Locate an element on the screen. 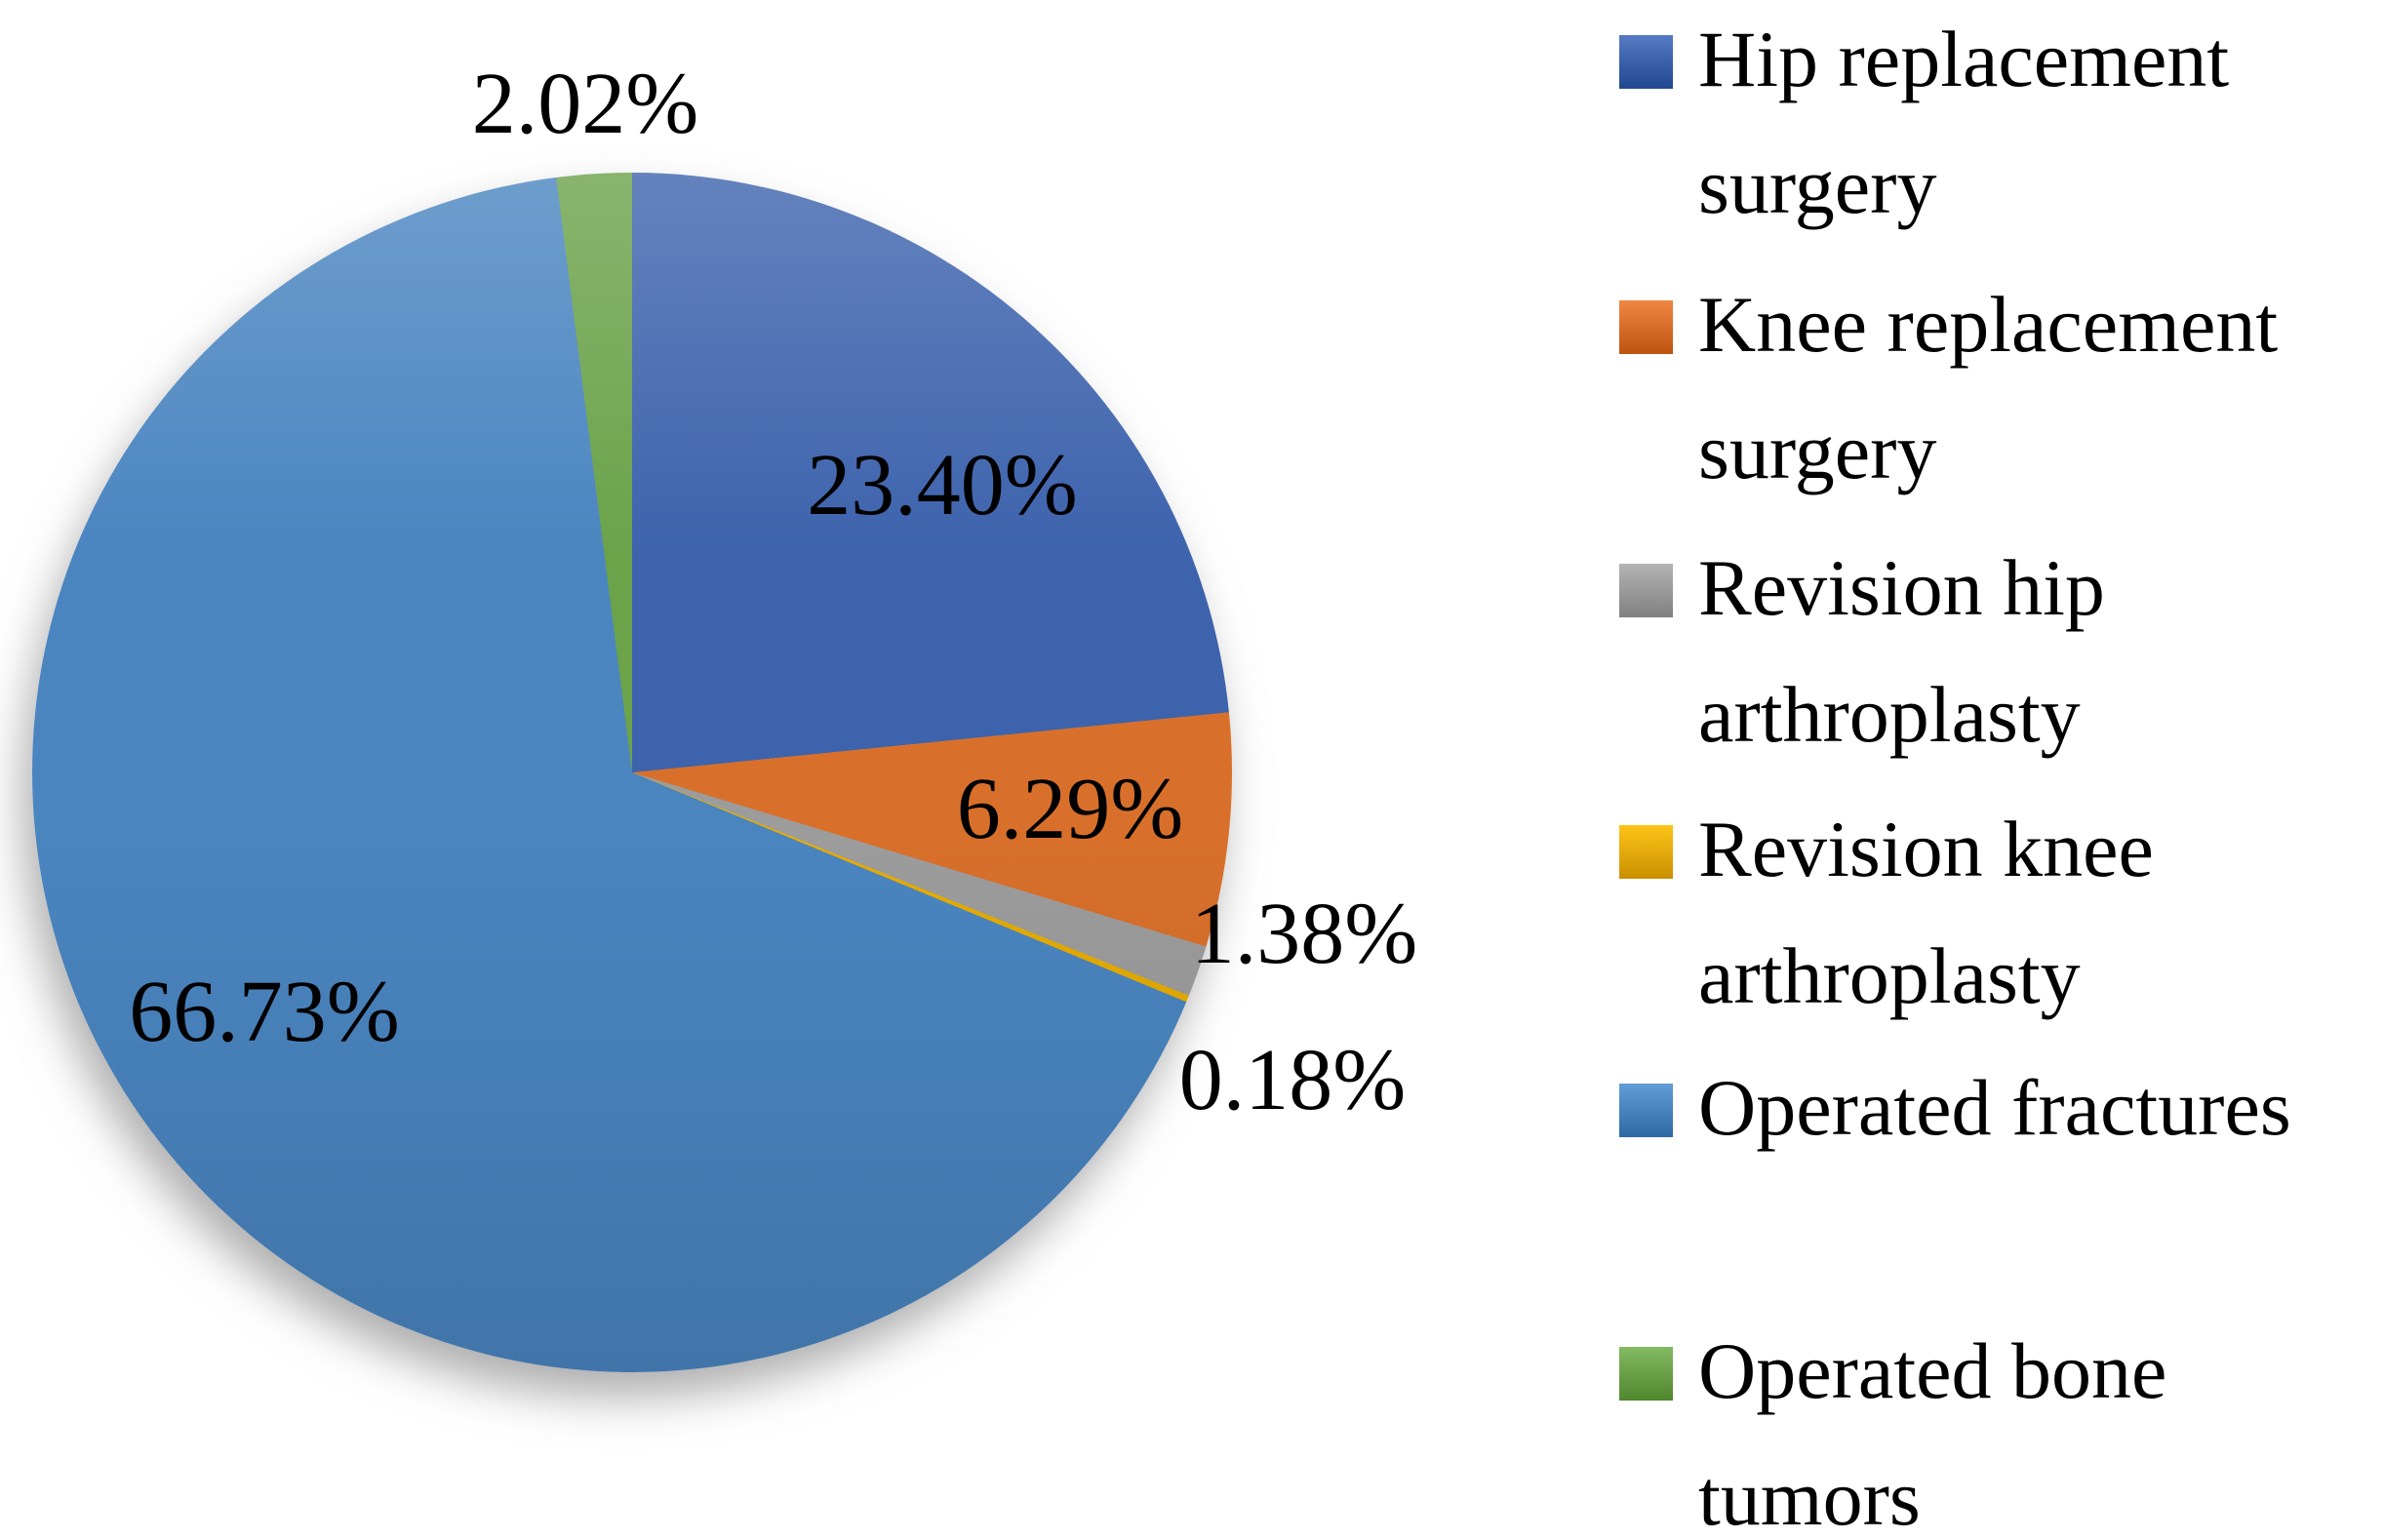 This screenshot has height=1540, width=2384. slice-label-hip-replacement-surgery: 23.40% is located at coordinates (942, 485).